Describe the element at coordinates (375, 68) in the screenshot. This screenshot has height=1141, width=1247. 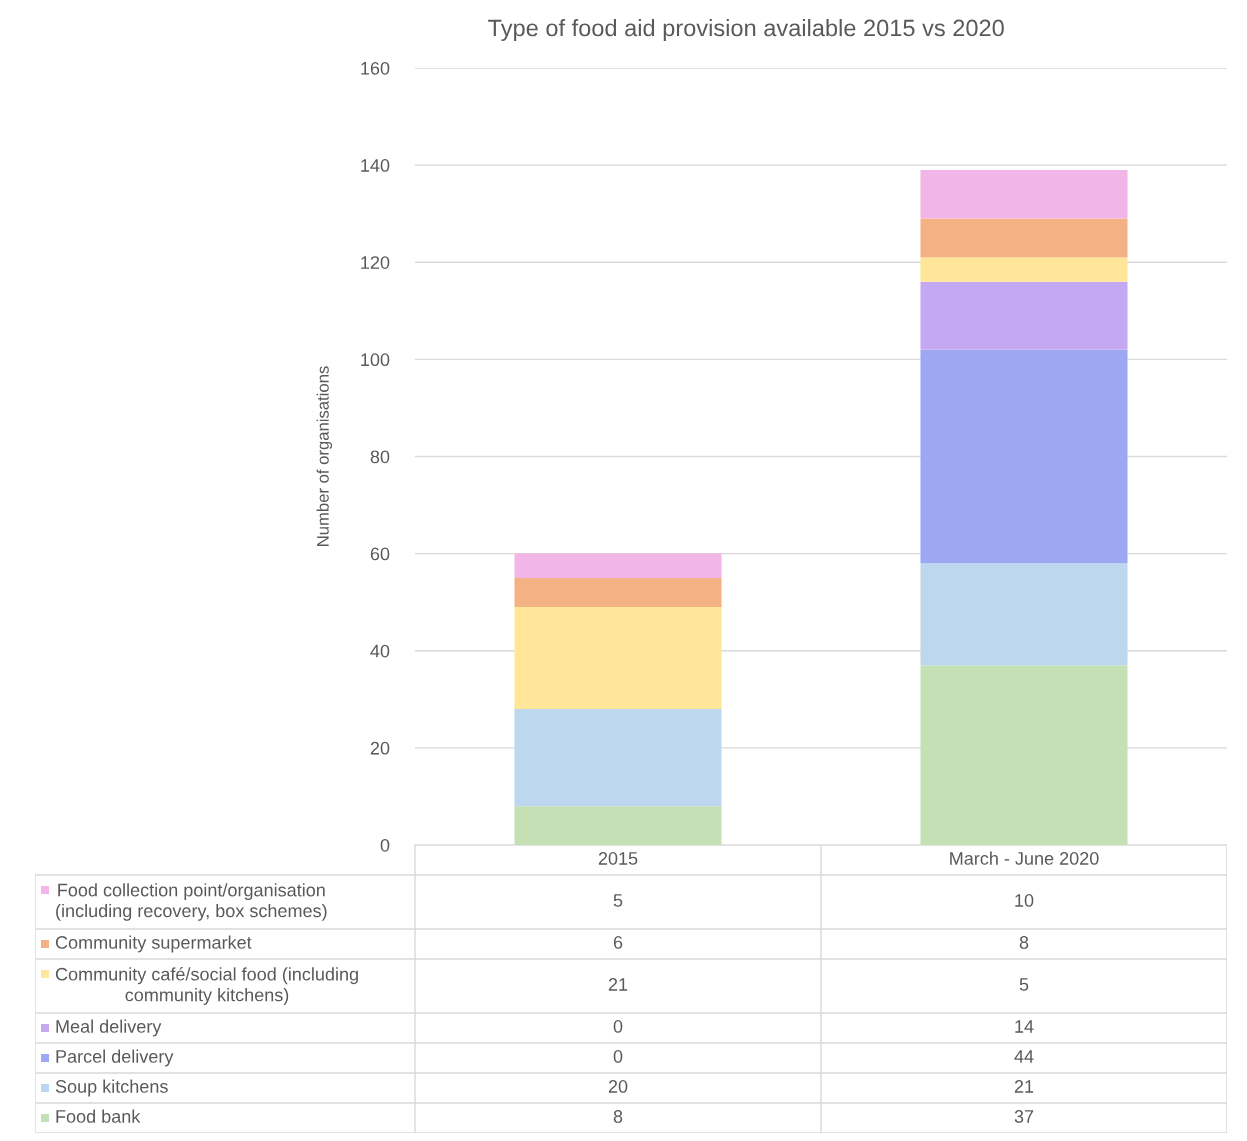
I see `y-tick-label: 160` at that location.